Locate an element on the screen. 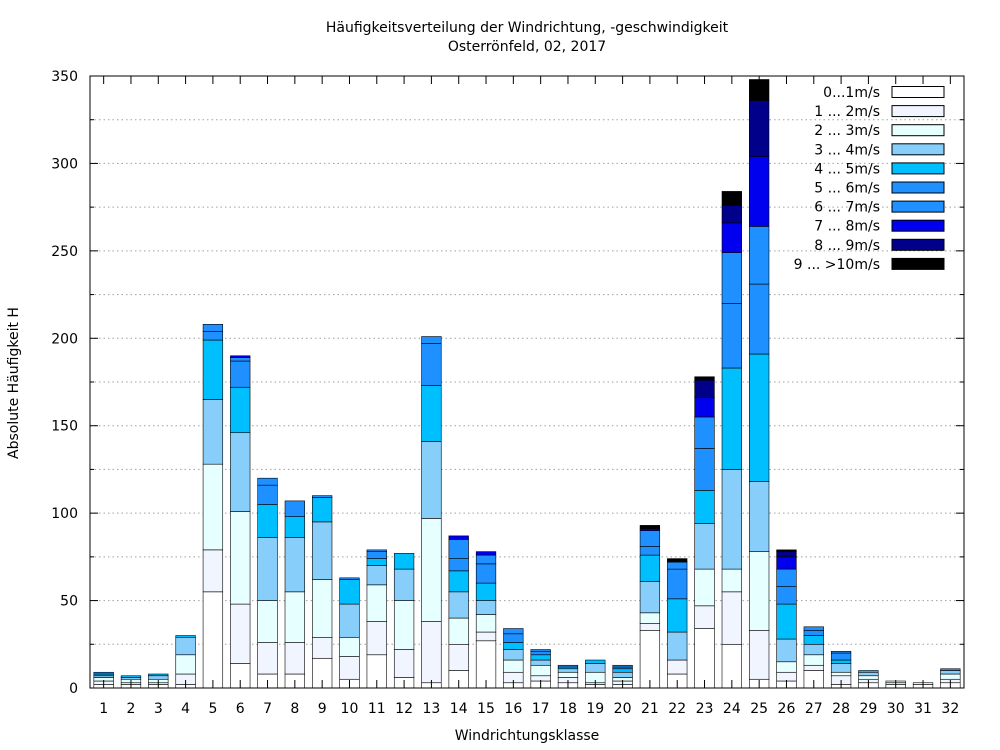 This screenshot has height=750, width=1000. chart-subtitle: Osterrönfeld, 02, 2017 is located at coordinates (527, 47).